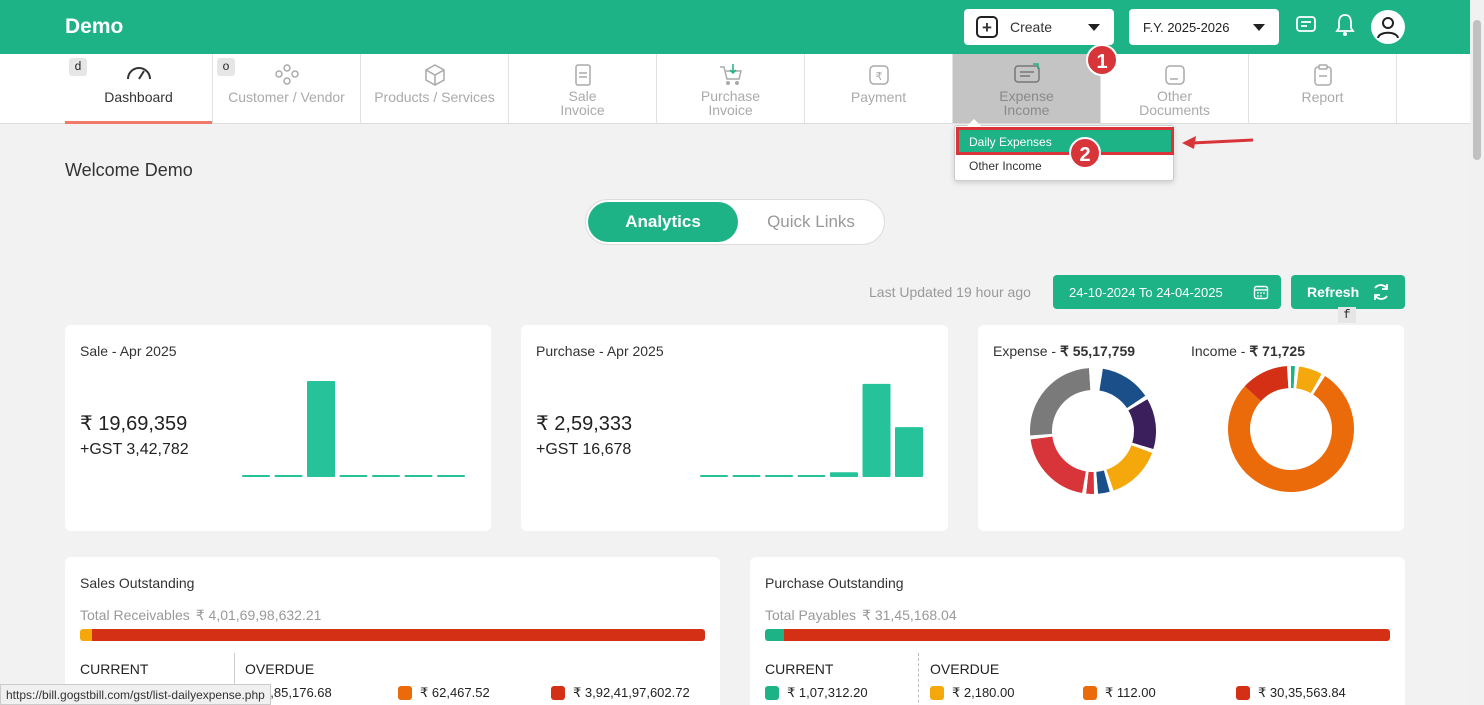  I want to click on nav-other-documents: Other Documents, so click(1175, 88).